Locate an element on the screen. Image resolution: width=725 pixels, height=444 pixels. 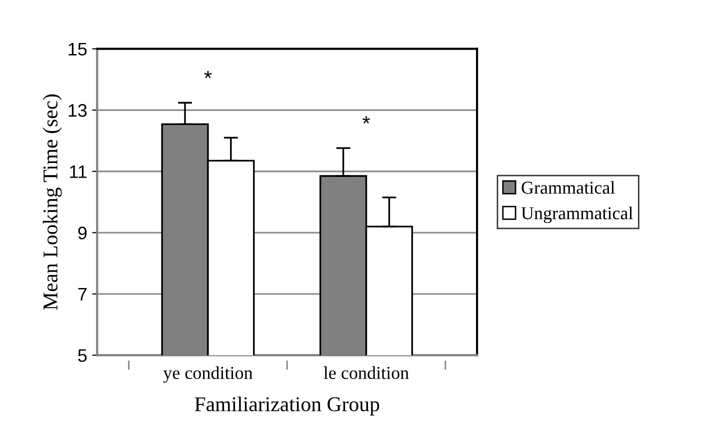
y-tick-label: 7 is located at coordinates (82, 294).